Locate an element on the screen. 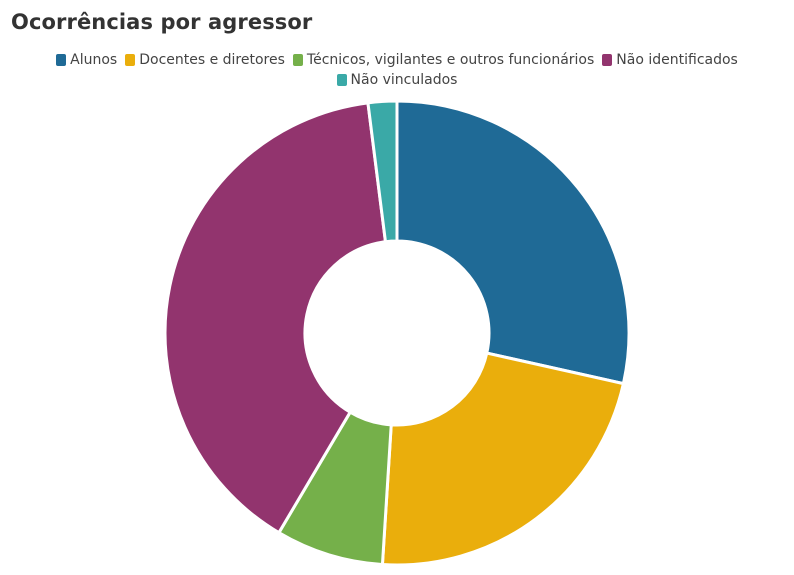  legend-item-alunos: Alunos is located at coordinates (86, 60).